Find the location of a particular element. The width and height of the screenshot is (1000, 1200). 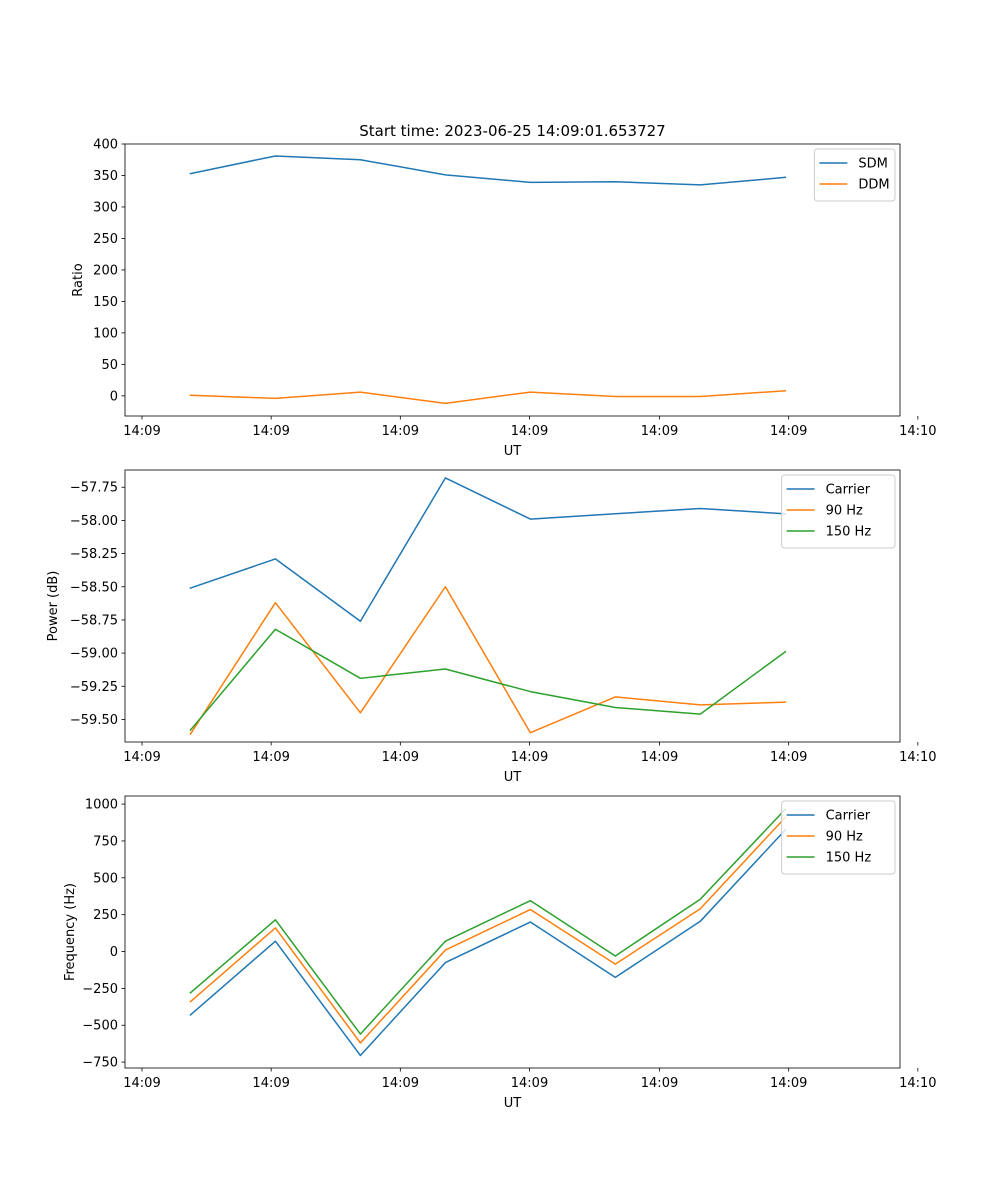

y-tick-label: 100 is located at coordinates (105, 333).